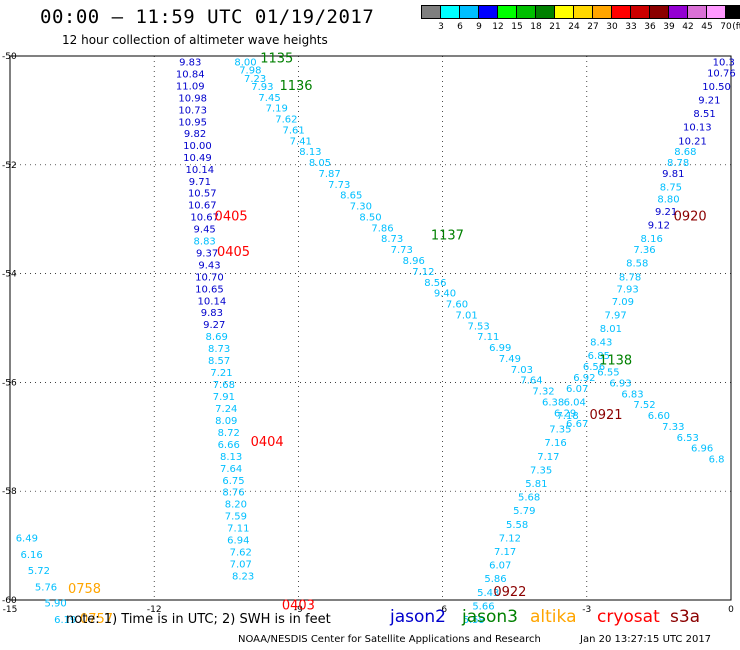  What do you see at coordinates (209, 265) in the screenshot?
I see `wave-height-label: 9.43` at bounding box center [209, 265].